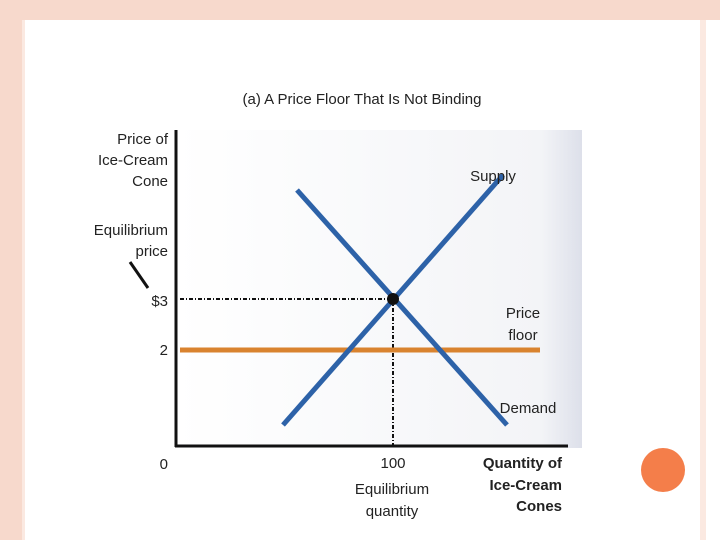 The height and width of the screenshot is (540, 720). What do you see at coordinates (159, 301) in the screenshot?
I see `y-tick-label: $3` at bounding box center [159, 301].